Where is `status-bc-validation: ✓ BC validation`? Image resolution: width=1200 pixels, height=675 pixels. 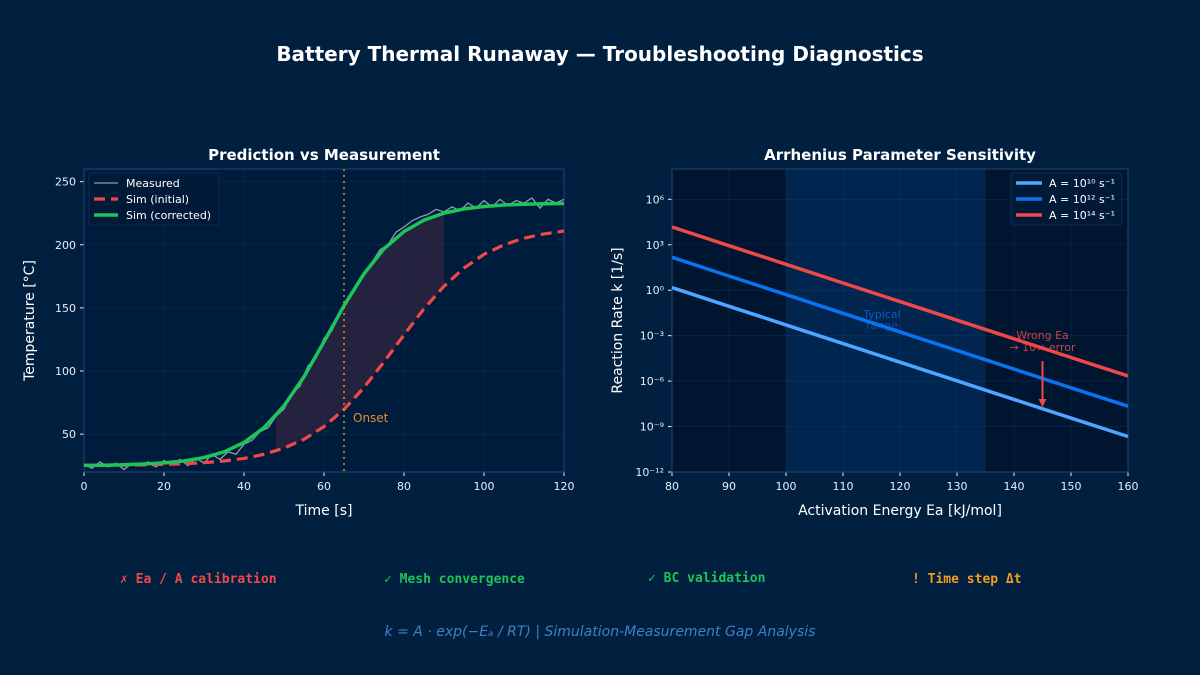
status-bc-validation: ✓ BC validation is located at coordinates (707, 578).